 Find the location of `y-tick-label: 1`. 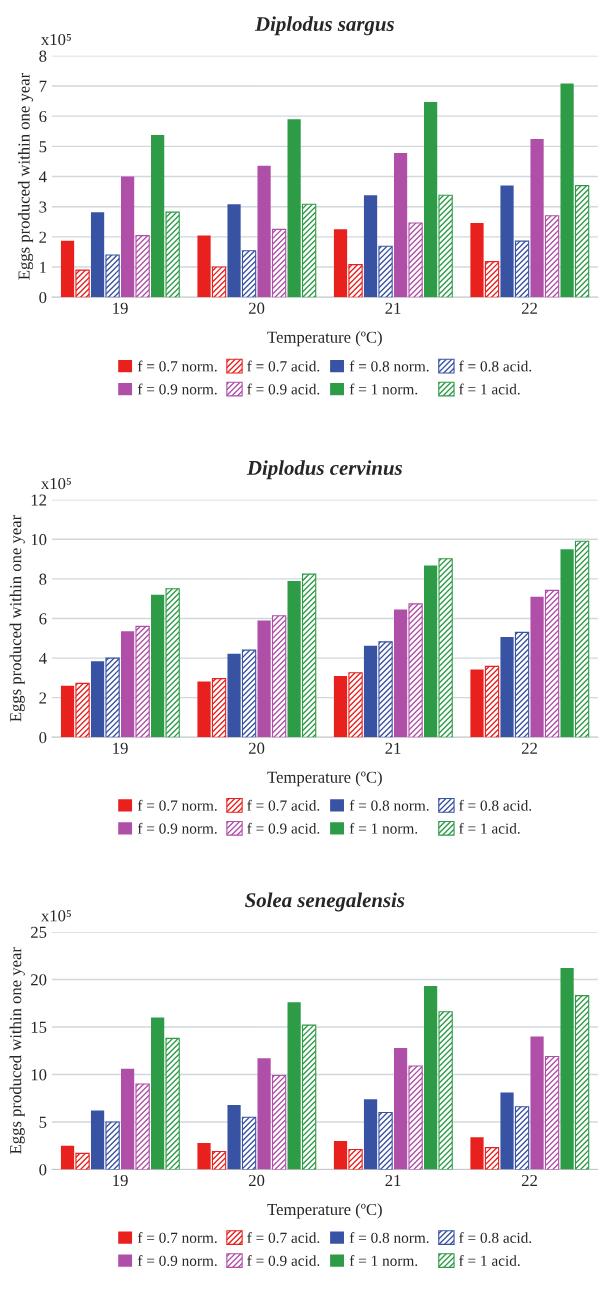

y-tick-label: 1 is located at coordinates (43, 267).